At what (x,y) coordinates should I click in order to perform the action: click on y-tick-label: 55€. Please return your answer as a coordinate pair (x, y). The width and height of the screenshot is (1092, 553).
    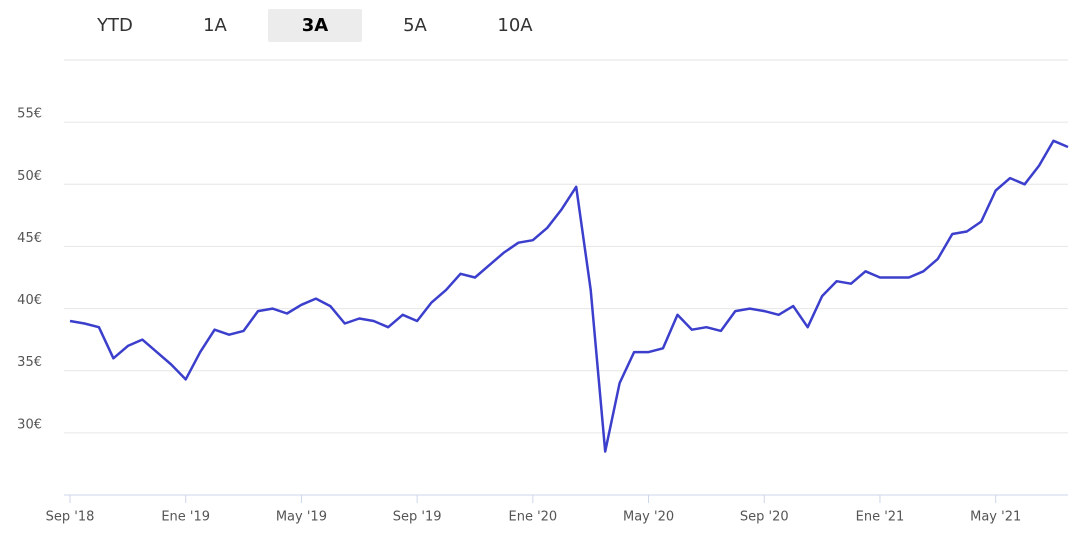
    Looking at the image, I should click on (29, 114).